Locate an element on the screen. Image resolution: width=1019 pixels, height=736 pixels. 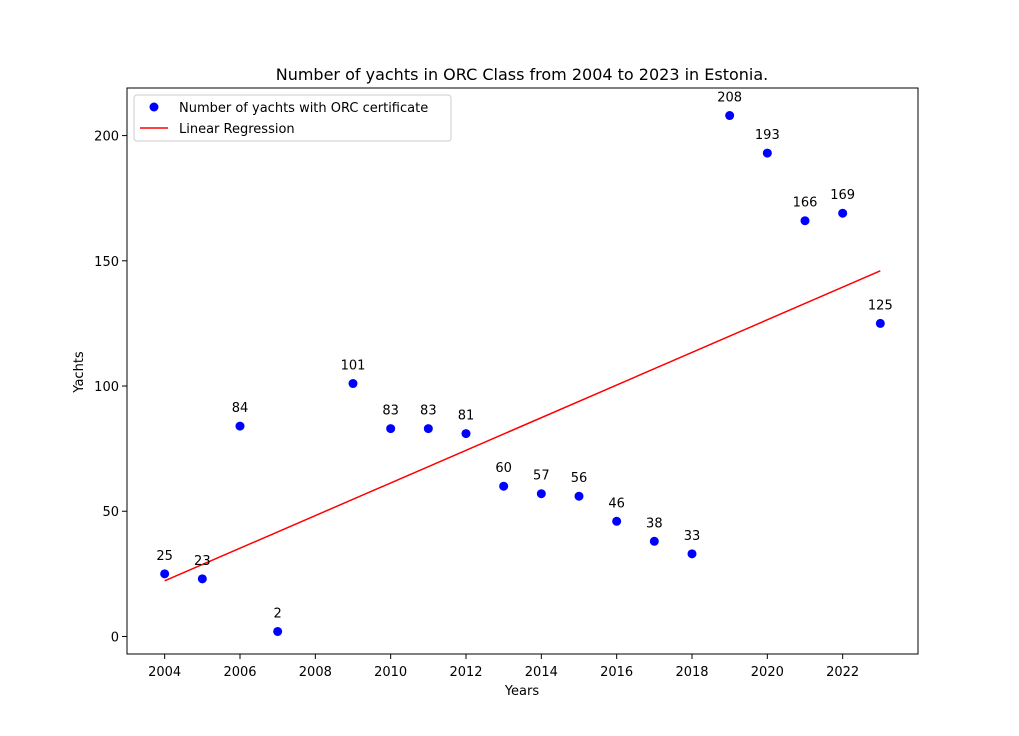
x-tick-label: 2018 is located at coordinates (691, 672).